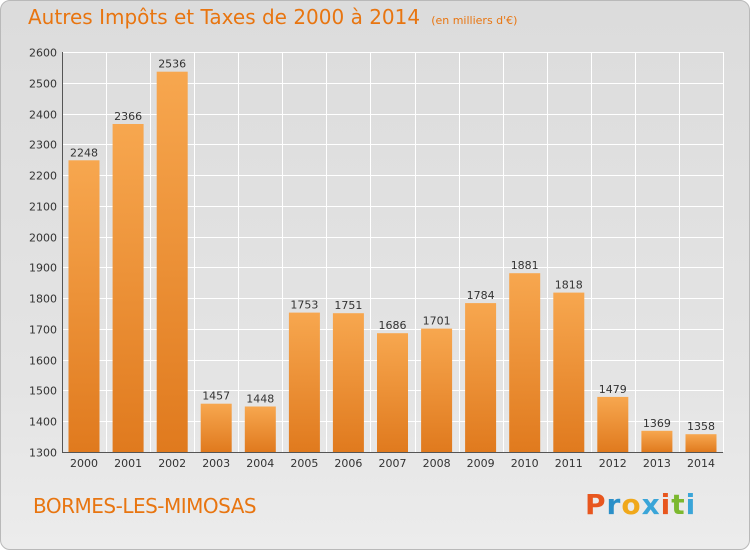  I want to click on x-tick-label: 2003, so click(216, 463).